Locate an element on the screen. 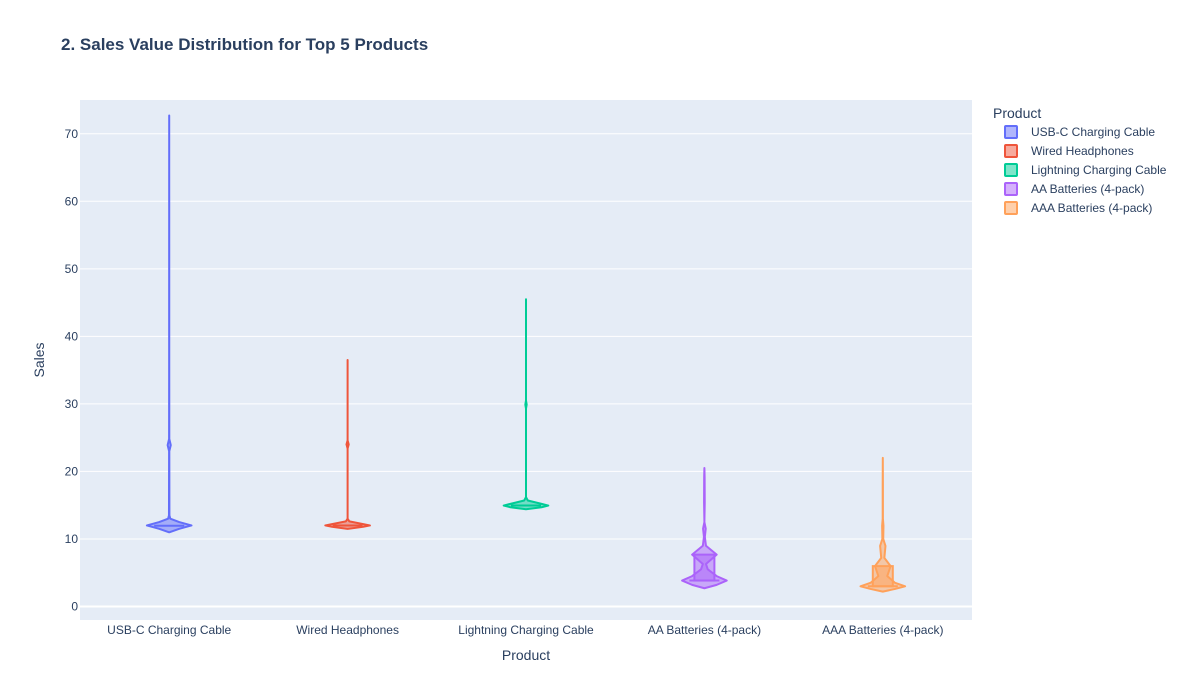 The width and height of the screenshot is (1200, 700). legend-label: AA Batteries (4-pack) is located at coordinates (1087, 189).